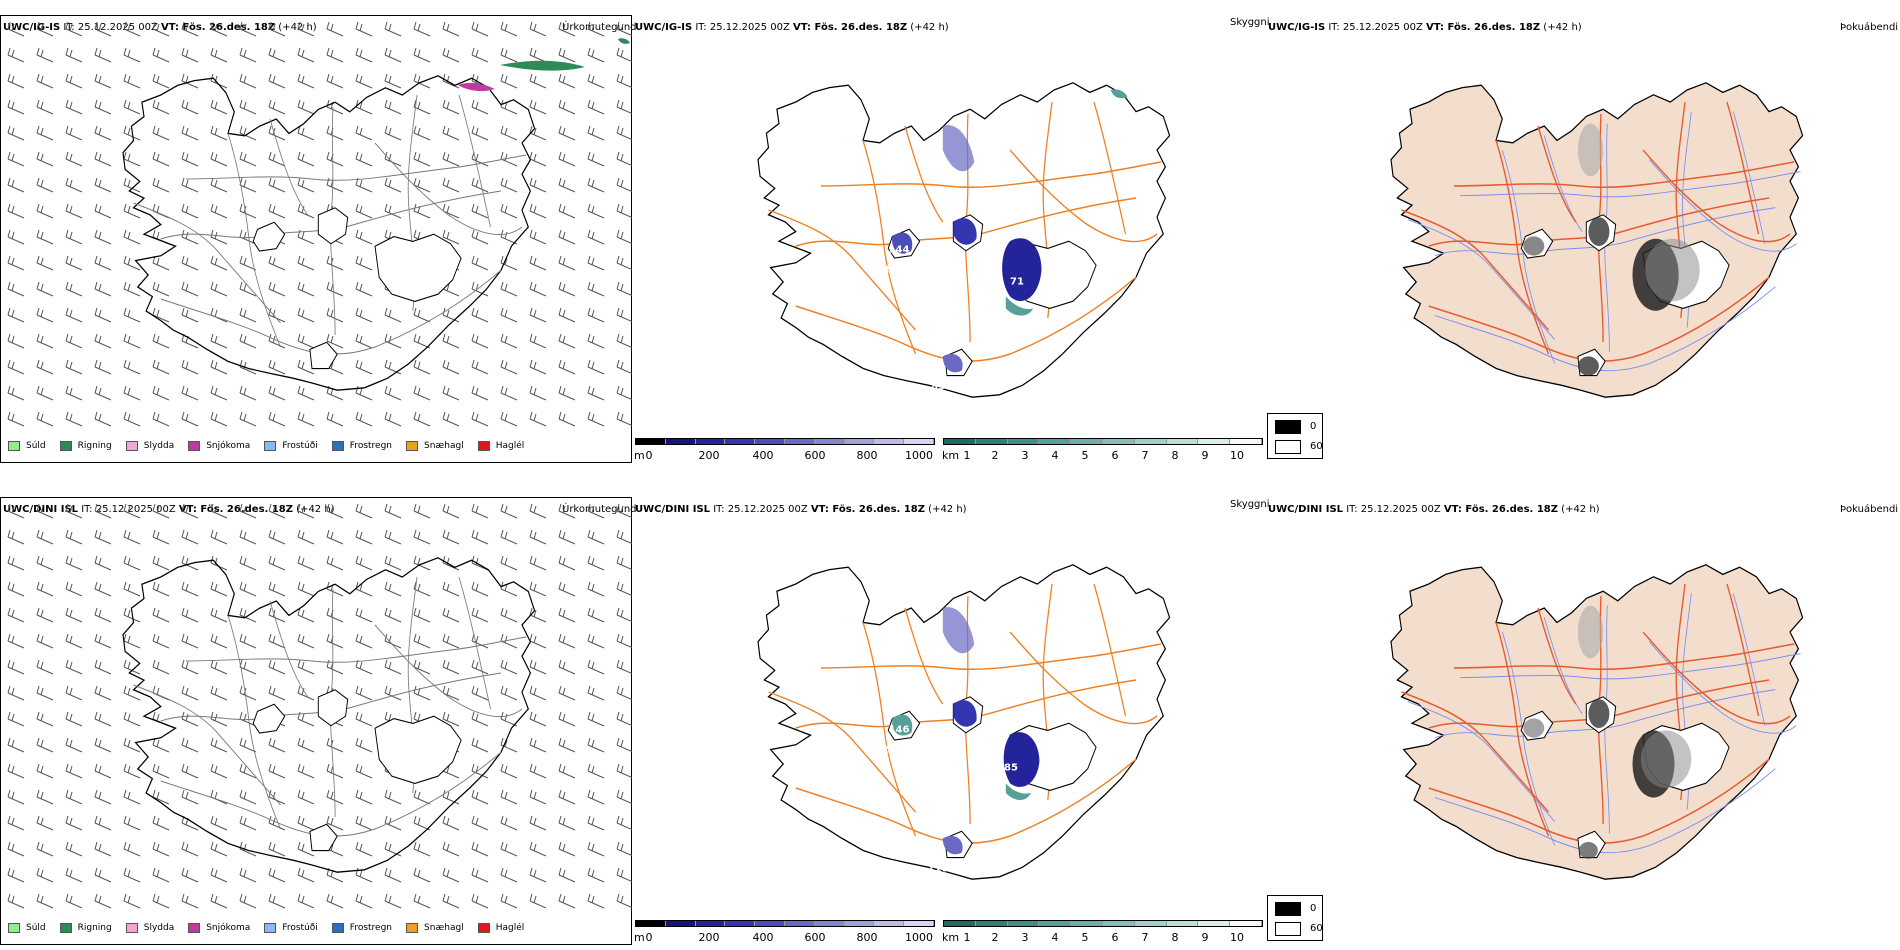 Image resolution: width=1900 pixels, height=950 pixels. I want to click on fog-area, so click(1672, 270).